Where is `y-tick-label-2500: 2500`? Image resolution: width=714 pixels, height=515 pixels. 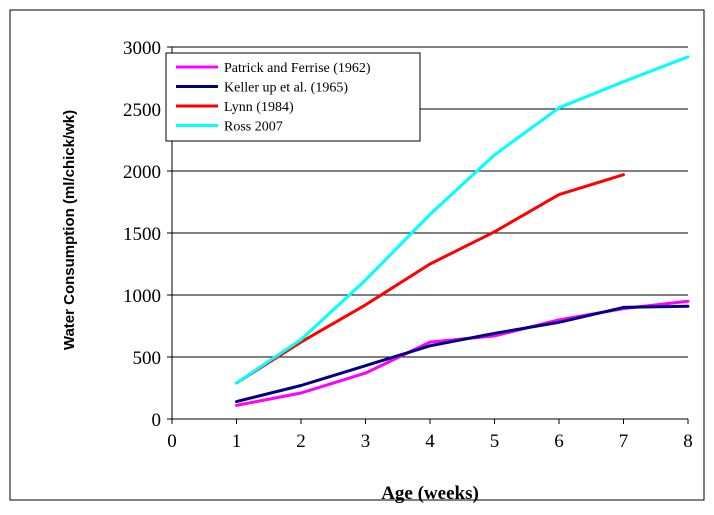
y-tick-label-2500: 2500 is located at coordinates (142, 110).